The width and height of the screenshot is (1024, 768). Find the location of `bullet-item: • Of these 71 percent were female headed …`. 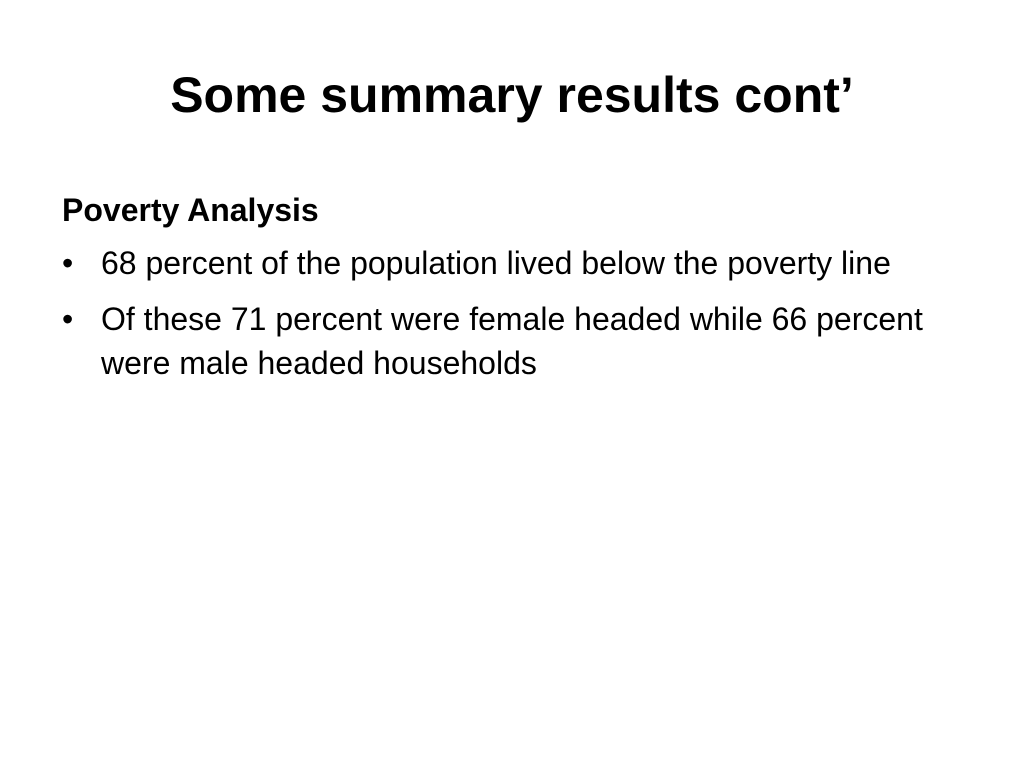

bullet-item: • Of these 71 percent were female headed … is located at coordinates (502, 341).